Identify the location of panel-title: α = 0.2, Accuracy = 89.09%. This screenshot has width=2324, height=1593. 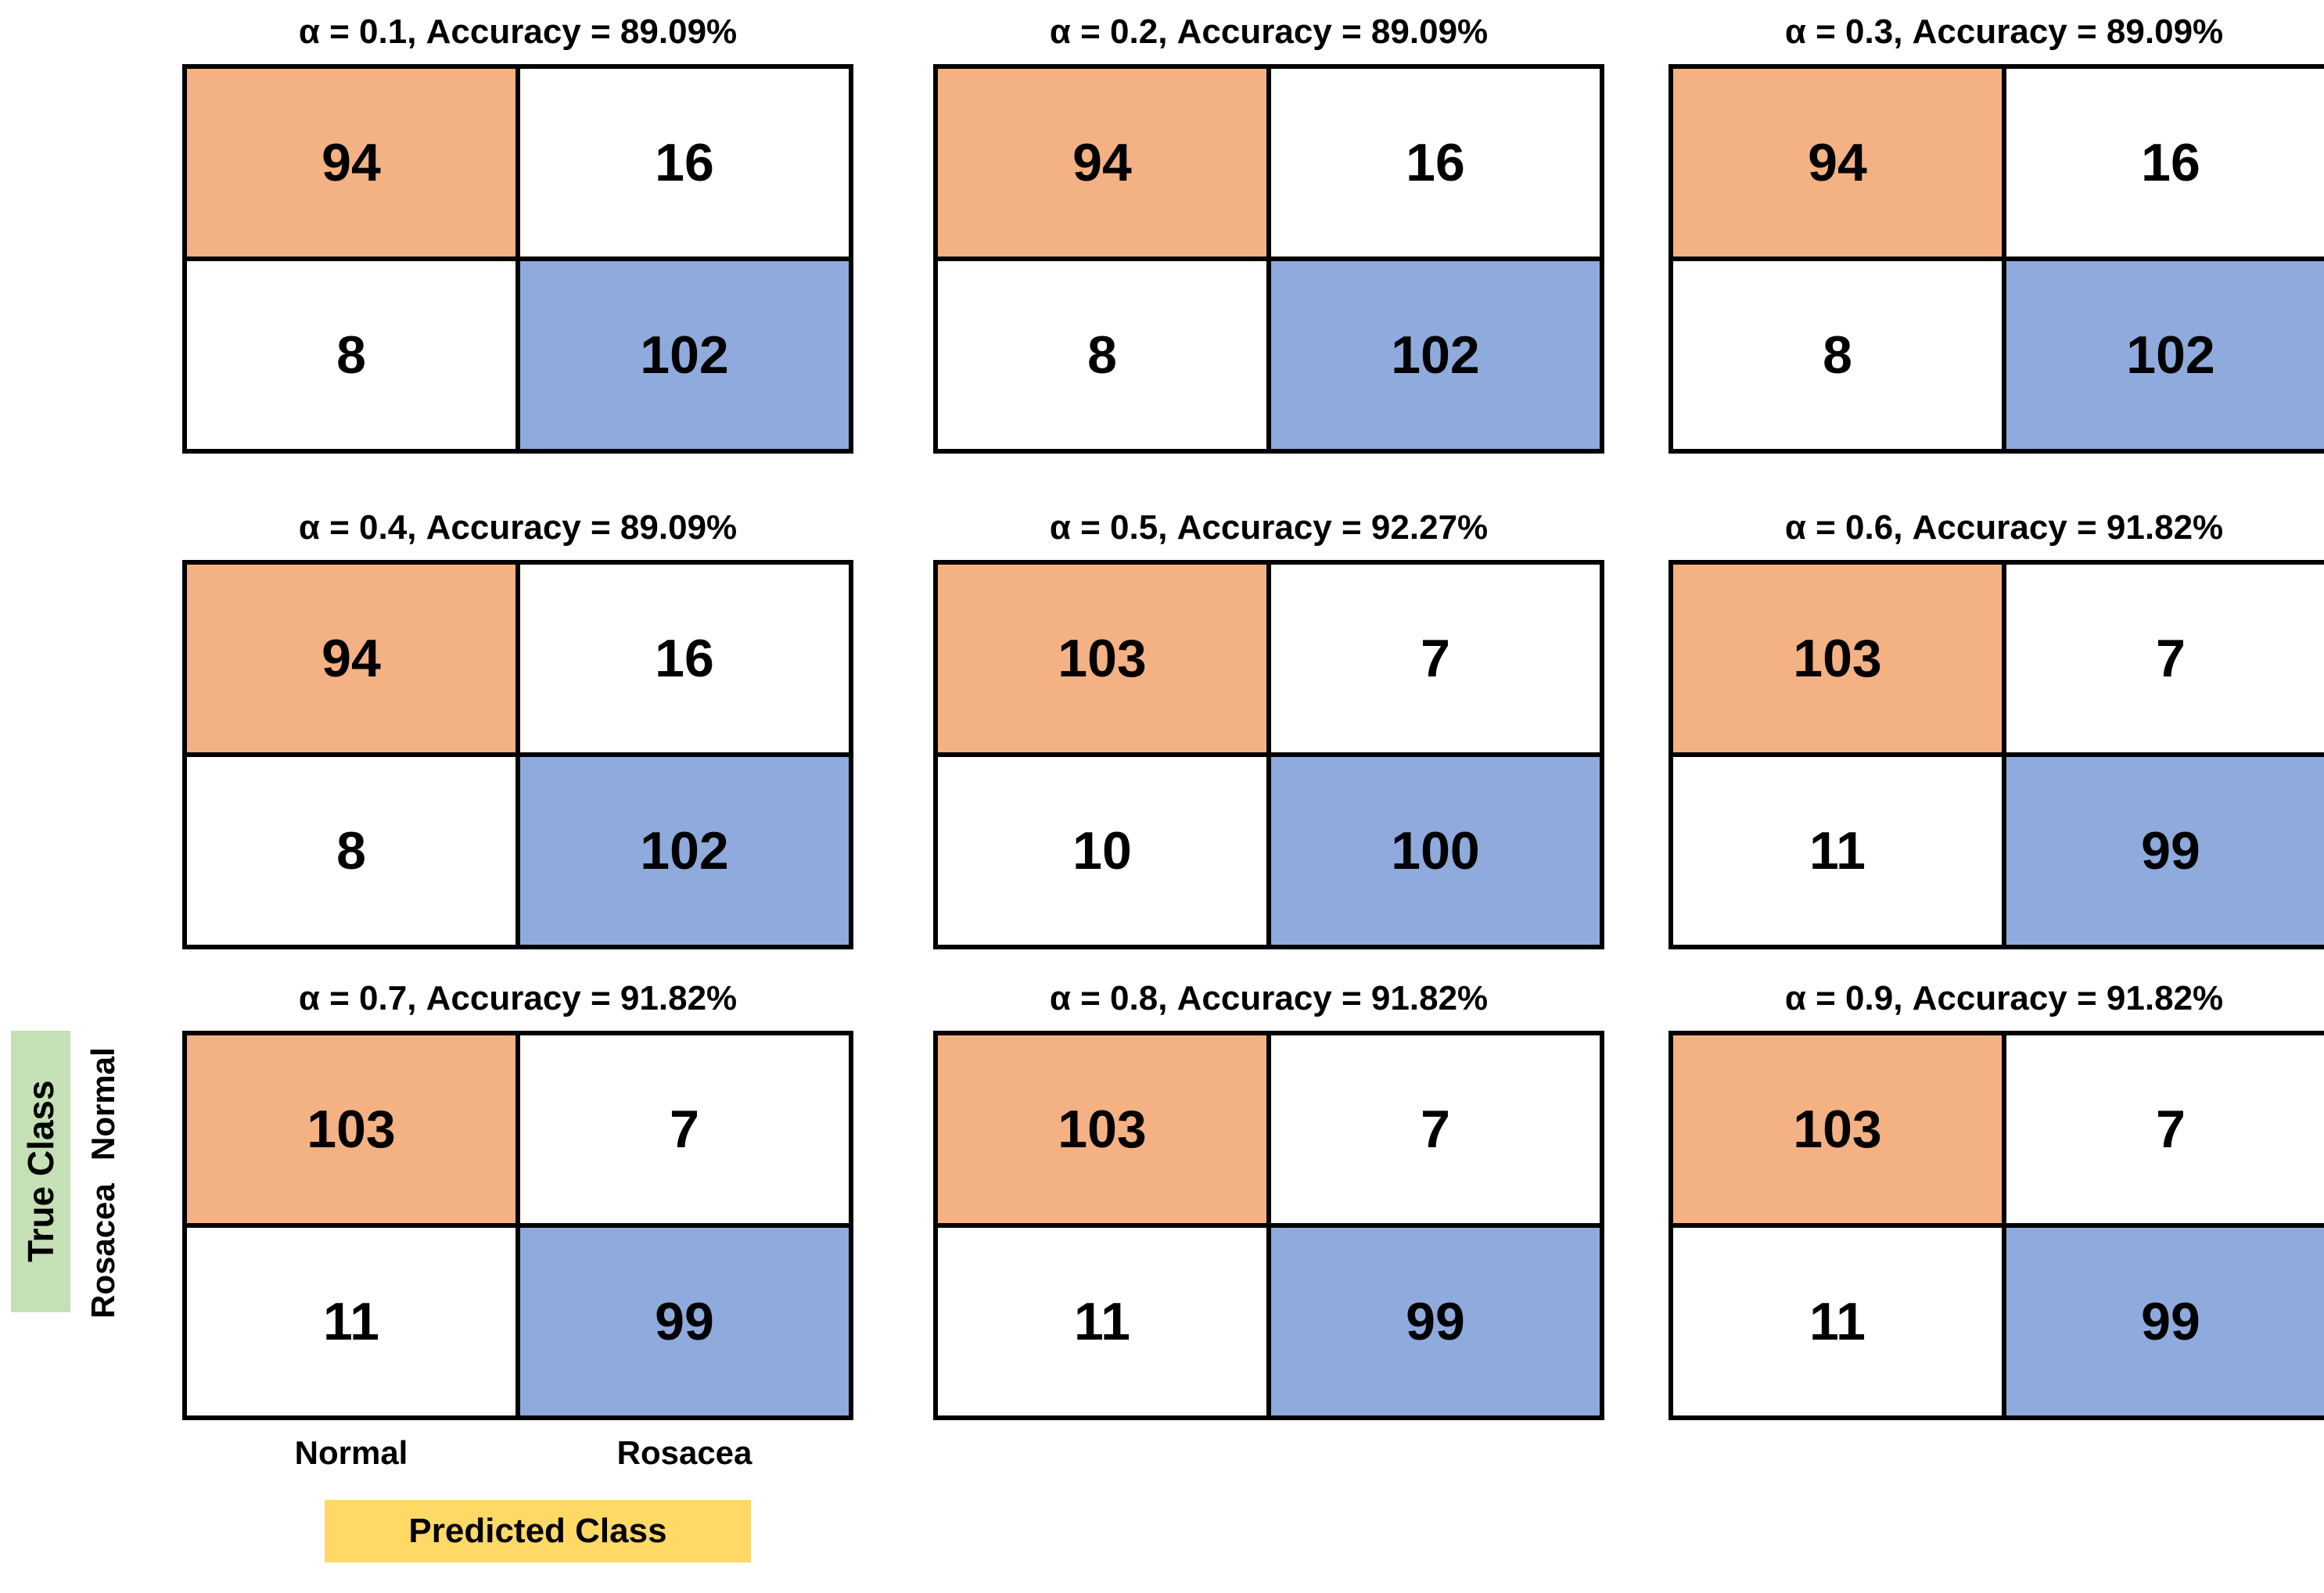
(1269, 32).